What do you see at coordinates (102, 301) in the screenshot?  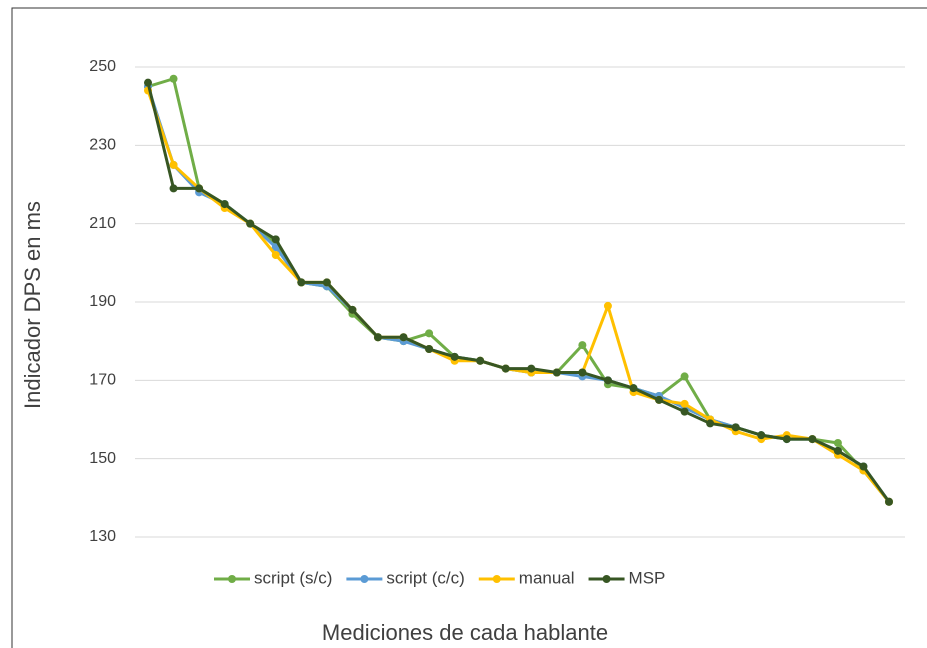 I see `y-tick-label: 190` at bounding box center [102, 301].